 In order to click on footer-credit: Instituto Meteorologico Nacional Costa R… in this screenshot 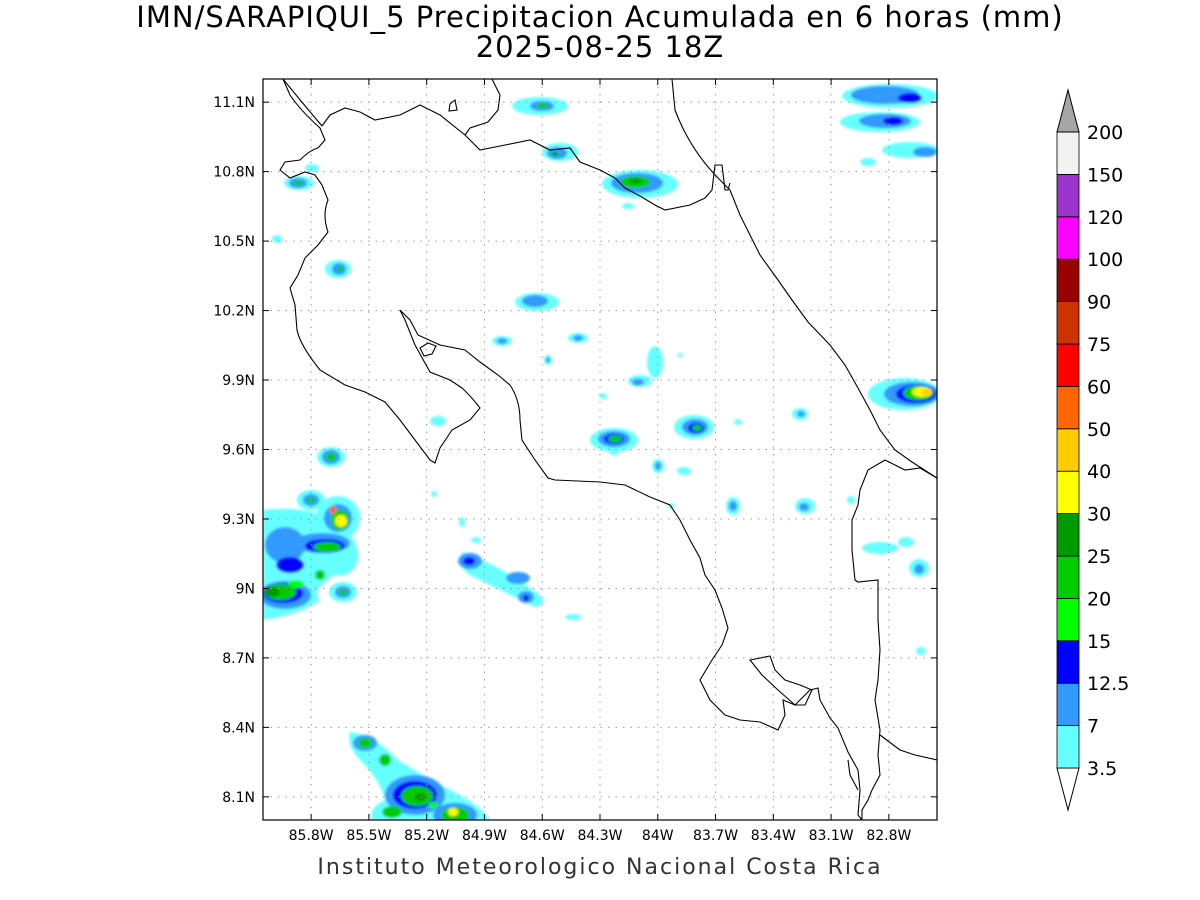, I will do `click(600, 867)`.